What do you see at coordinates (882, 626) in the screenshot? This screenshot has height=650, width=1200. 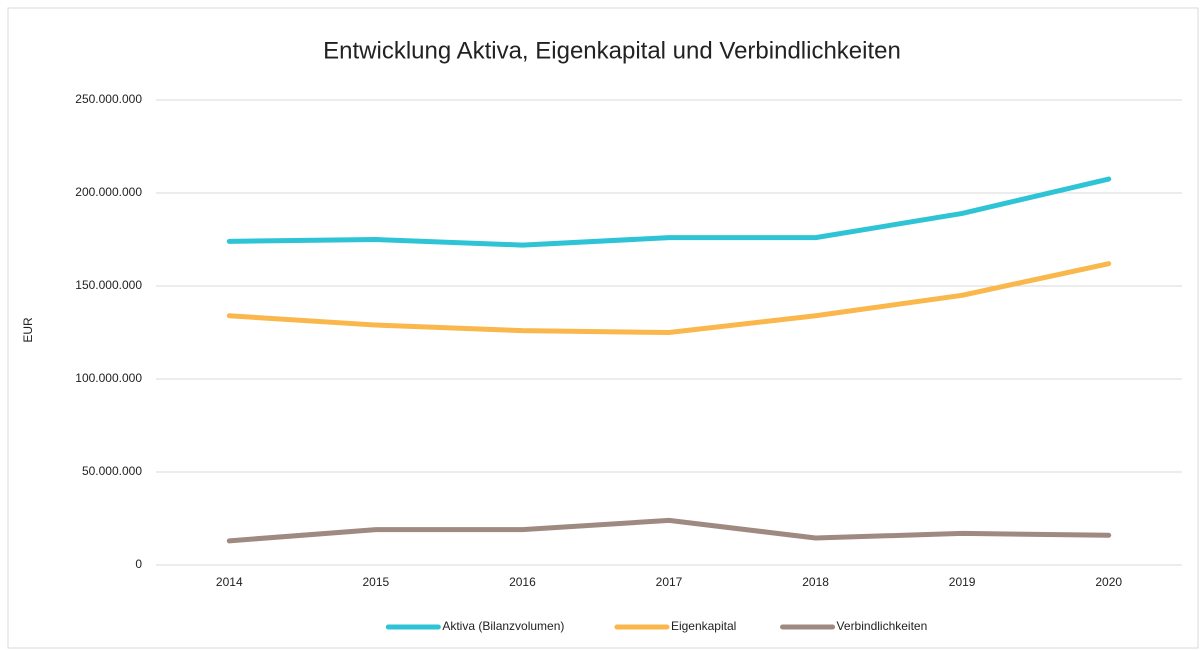 I see `legend-label: Verbindlichkeiten` at bounding box center [882, 626].